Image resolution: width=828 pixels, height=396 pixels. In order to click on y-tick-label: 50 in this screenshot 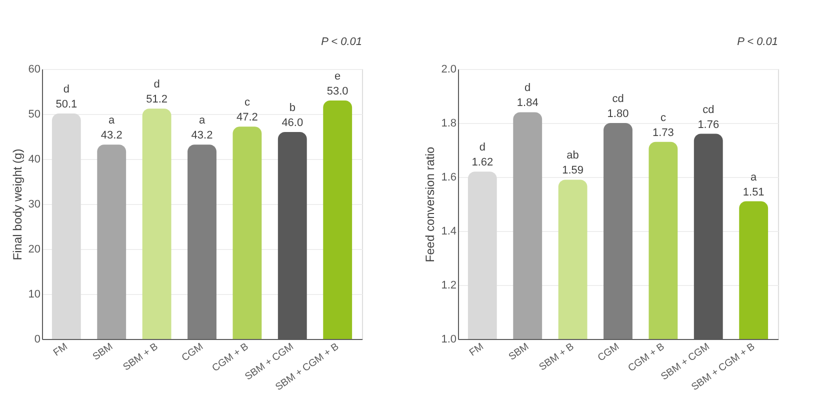, I will do `click(34, 114)`.